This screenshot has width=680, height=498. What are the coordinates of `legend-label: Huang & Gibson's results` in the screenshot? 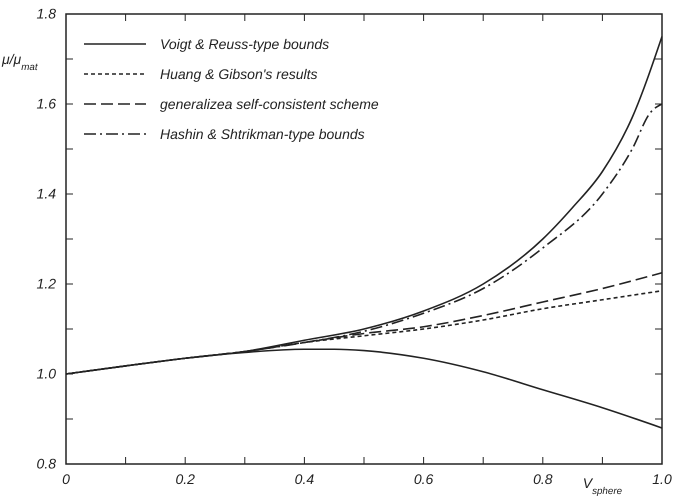 It's located at (239, 74).